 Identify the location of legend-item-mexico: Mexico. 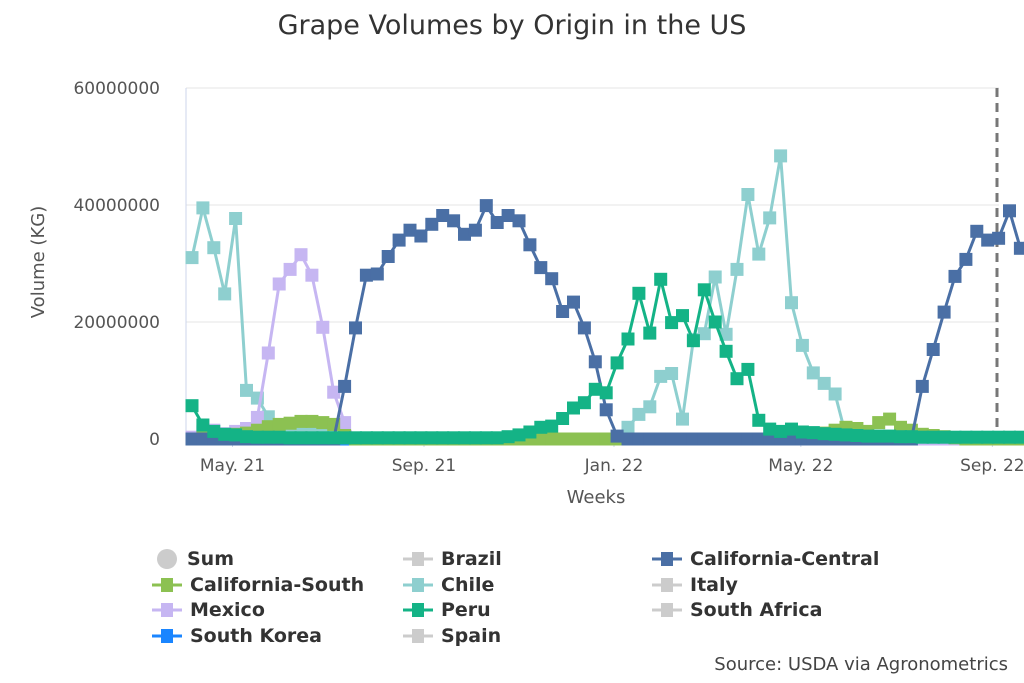
(208, 610).